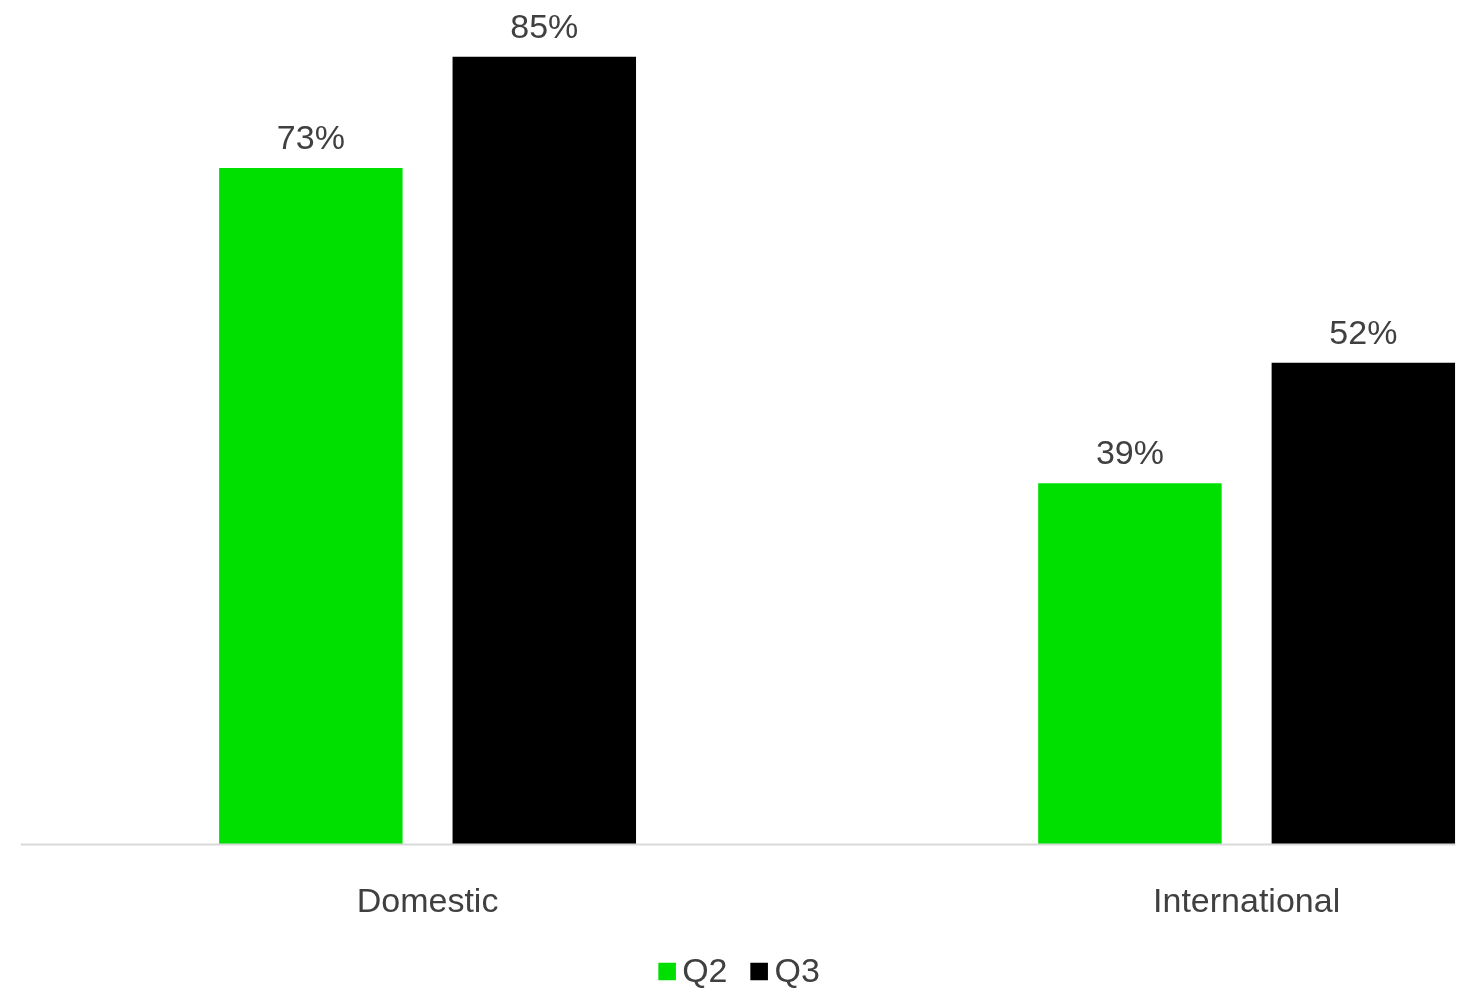 This screenshot has height=1000, width=1465. What do you see at coordinates (310, 136) in the screenshot?
I see `data-label: 73%` at bounding box center [310, 136].